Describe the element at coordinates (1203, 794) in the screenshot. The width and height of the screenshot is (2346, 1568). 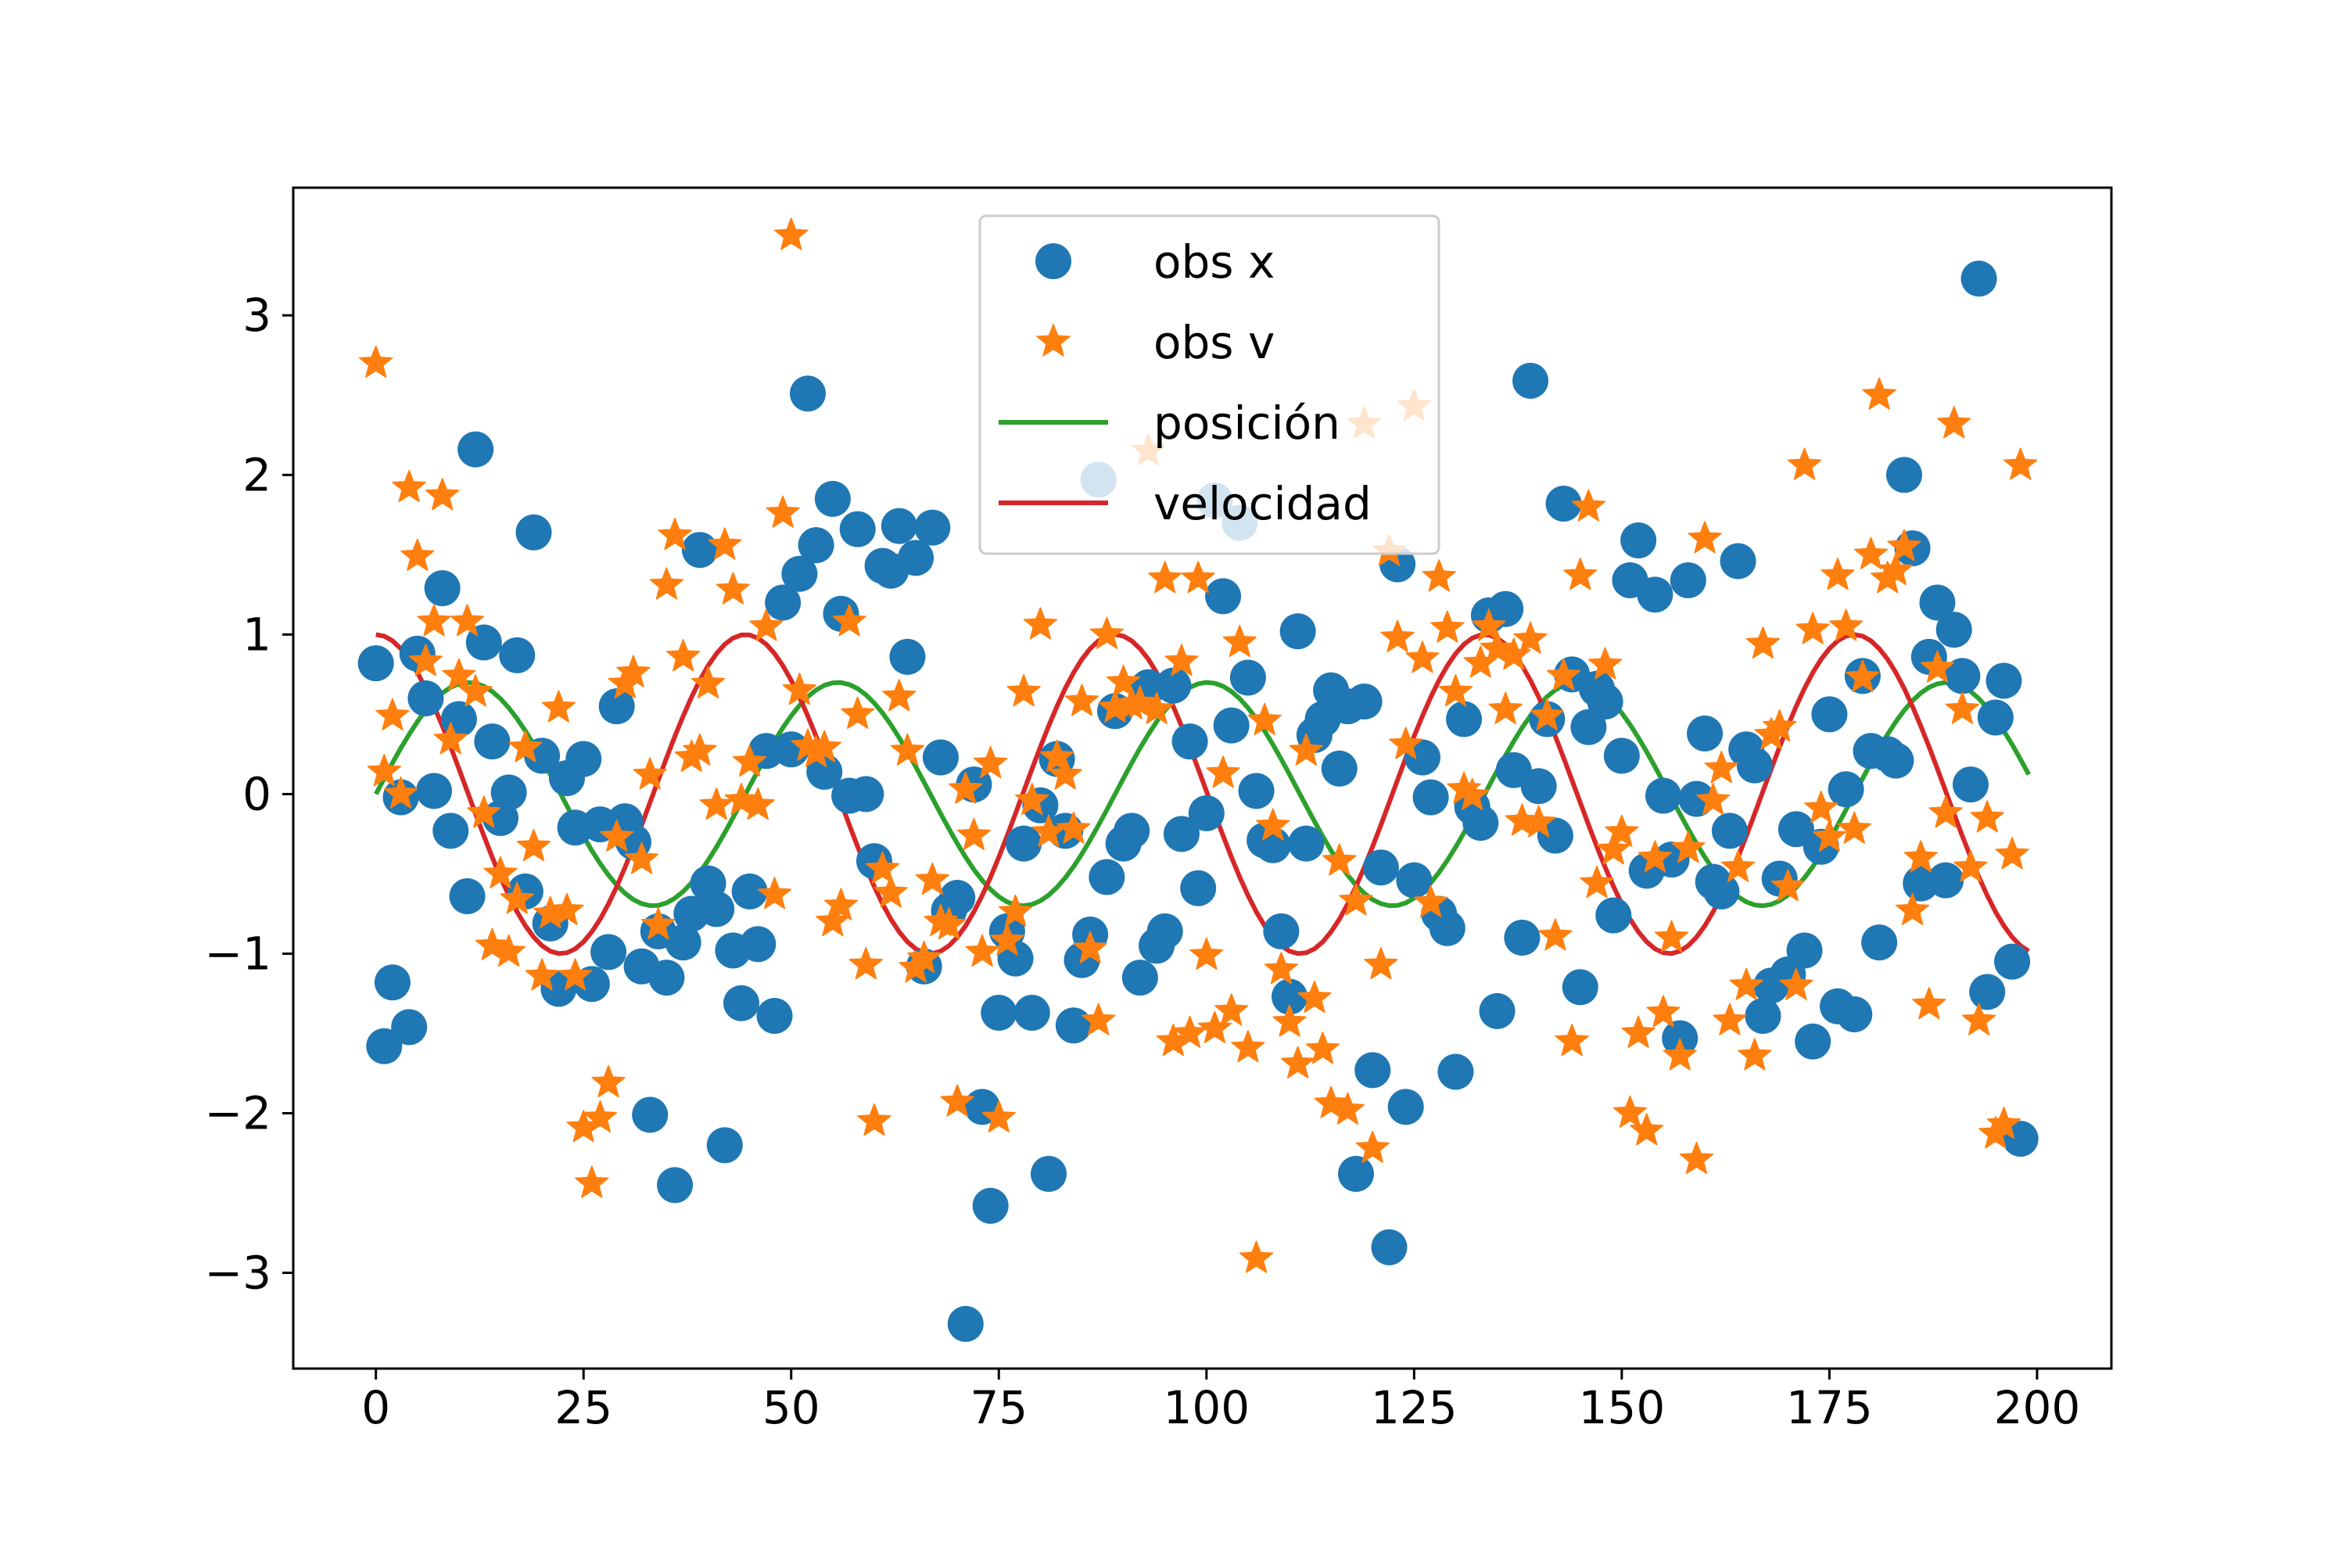
I see `posicion-line` at that location.